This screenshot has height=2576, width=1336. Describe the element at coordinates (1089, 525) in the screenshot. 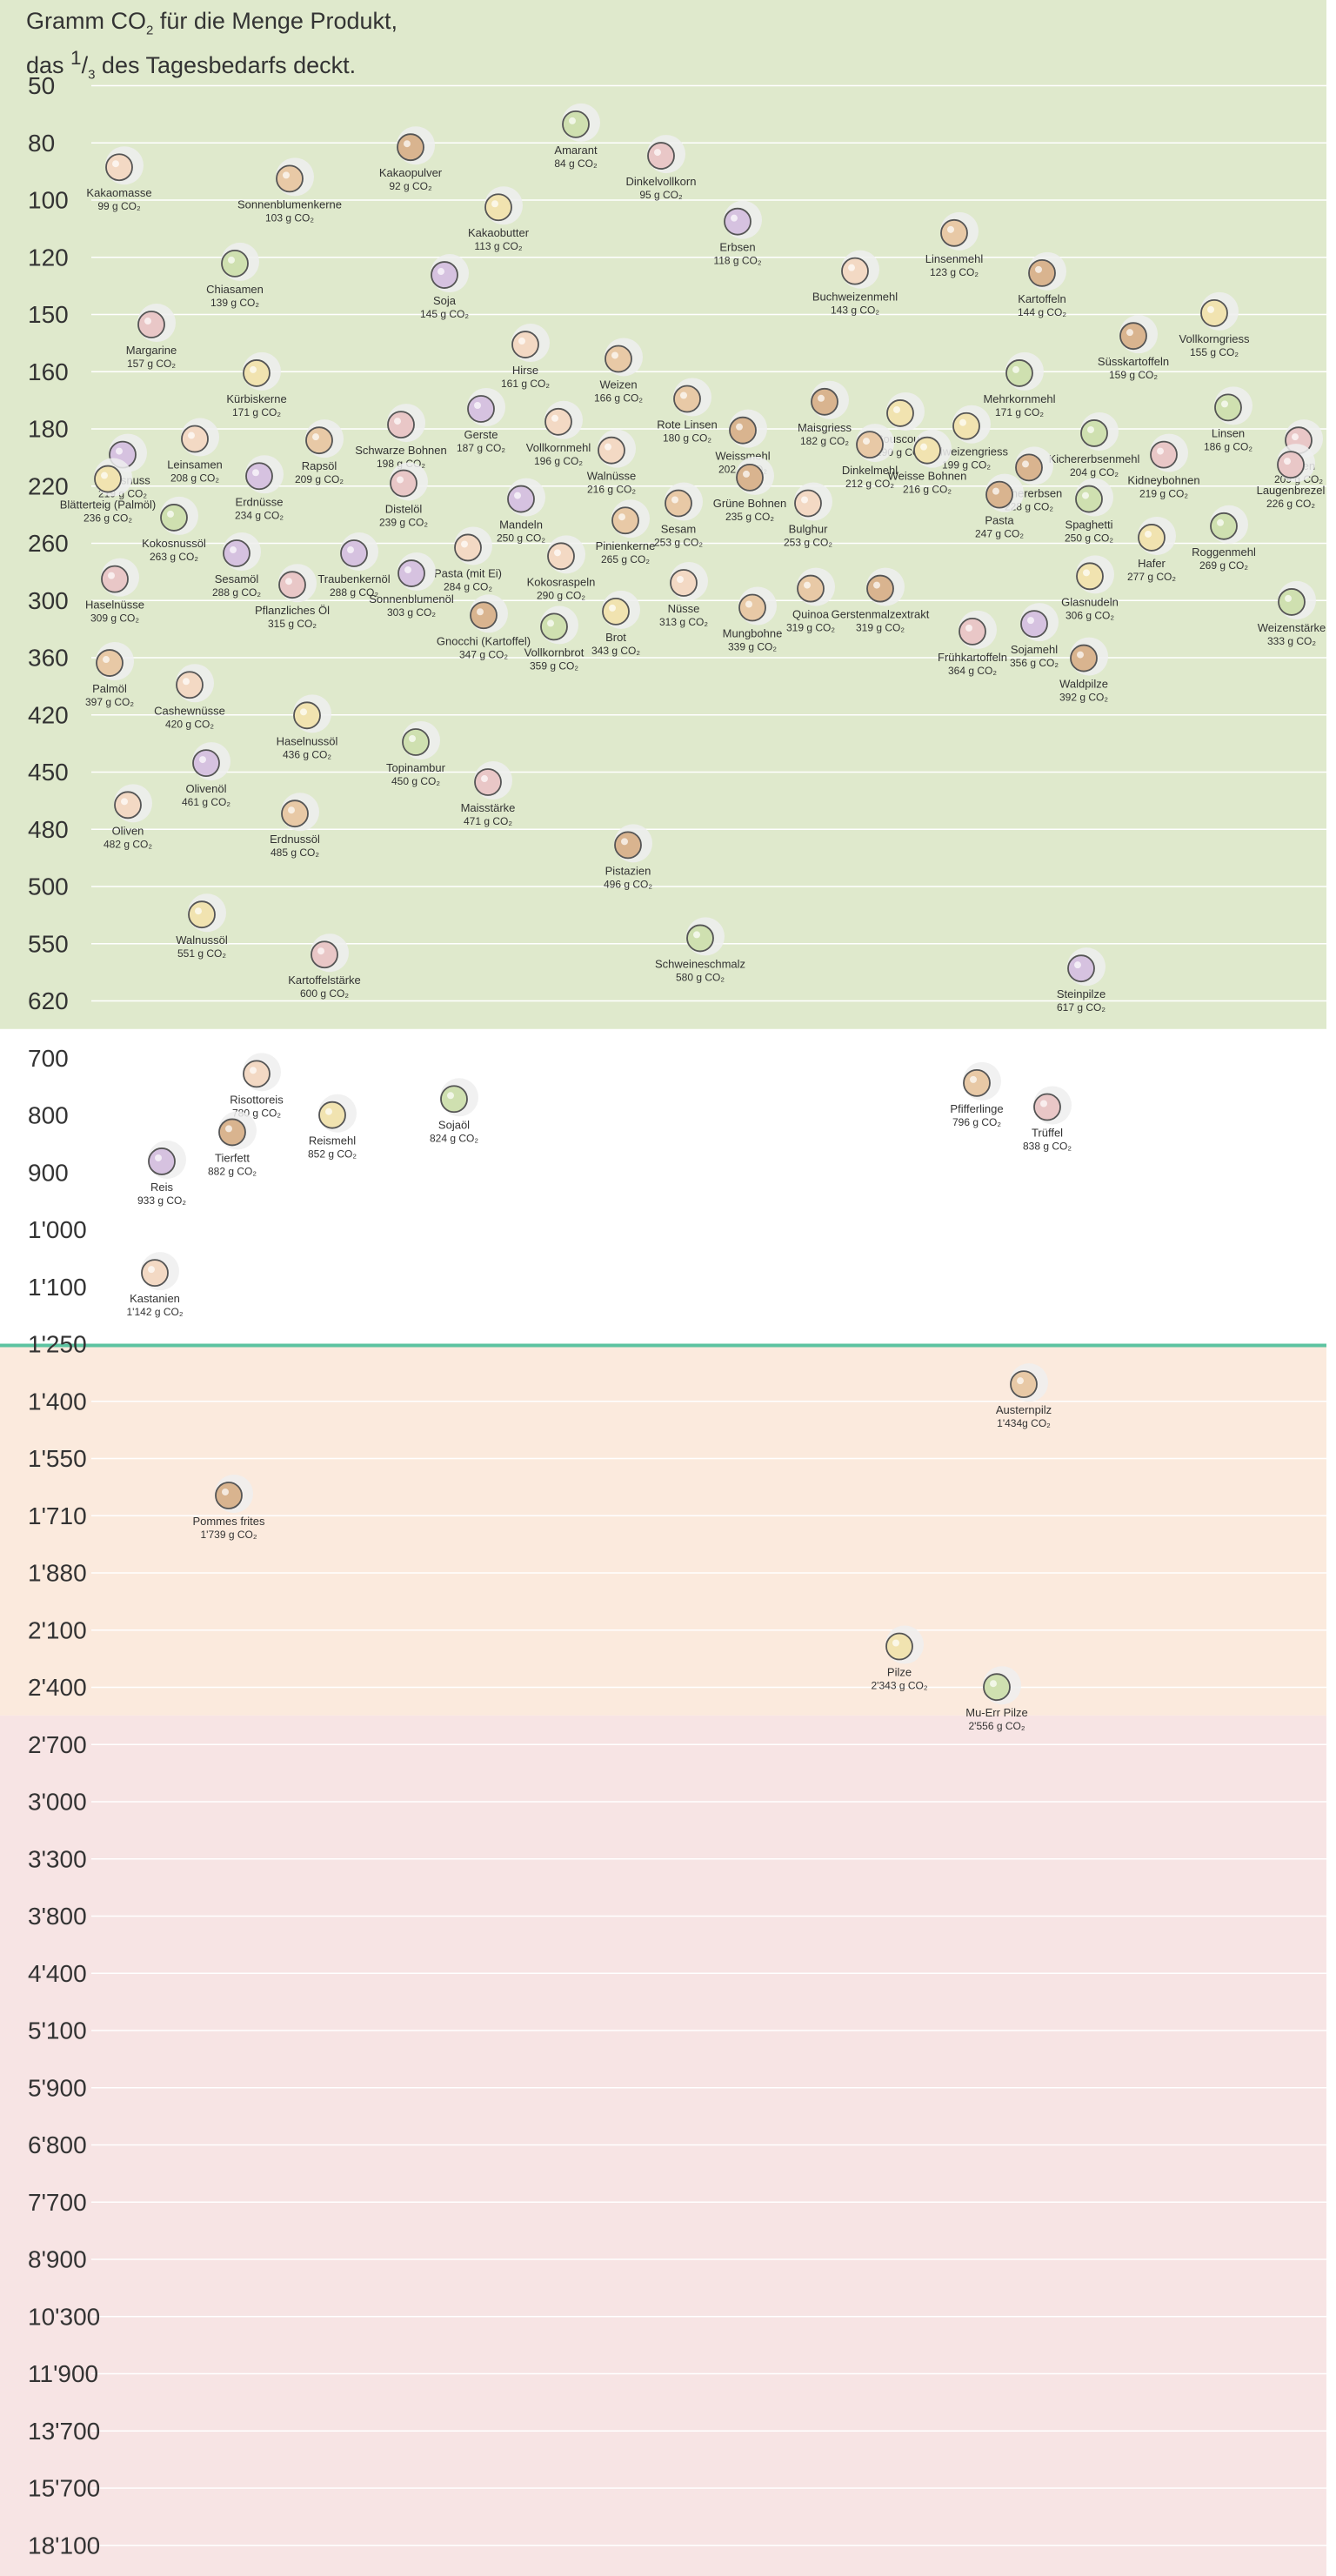

I see `point-label: Spaghetti` at that location.